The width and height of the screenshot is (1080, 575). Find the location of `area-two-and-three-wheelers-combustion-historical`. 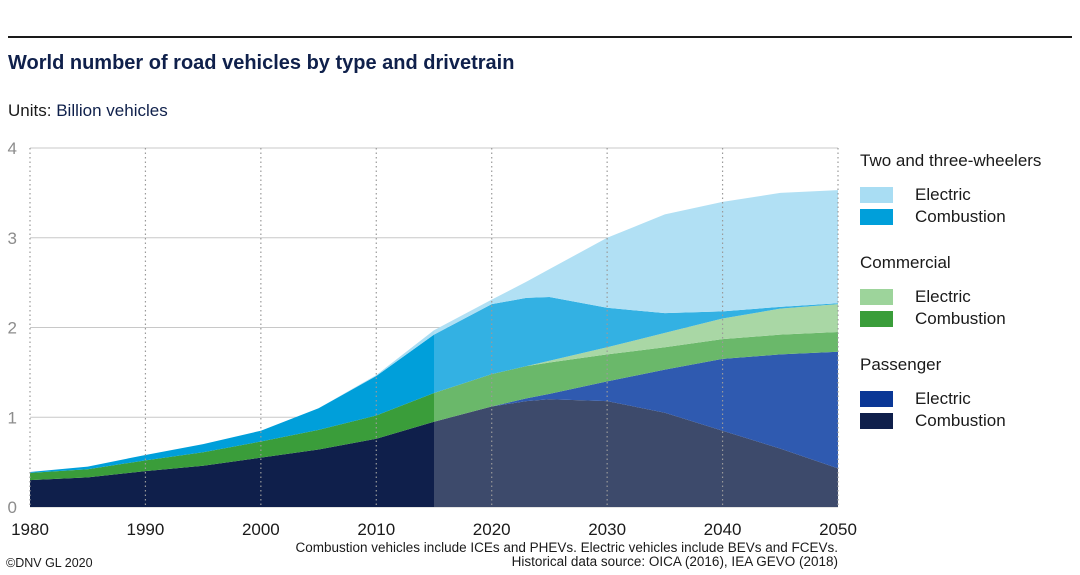

area-two-and-three-wheelers-combustion-historical is located at coordinates (232, 403).